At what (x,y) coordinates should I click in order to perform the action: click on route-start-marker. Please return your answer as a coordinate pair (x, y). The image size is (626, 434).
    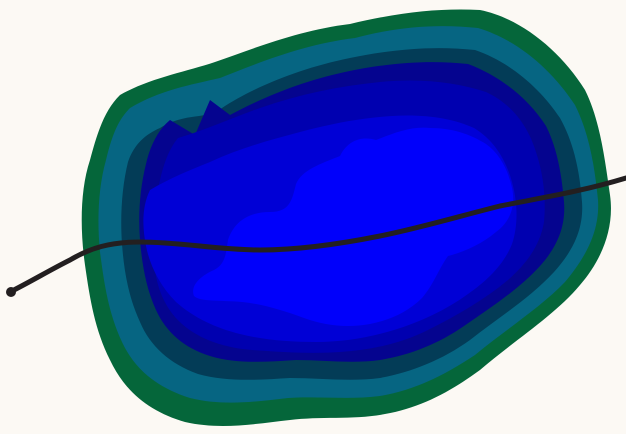
    Looking at the image, I should click on (11, 292).